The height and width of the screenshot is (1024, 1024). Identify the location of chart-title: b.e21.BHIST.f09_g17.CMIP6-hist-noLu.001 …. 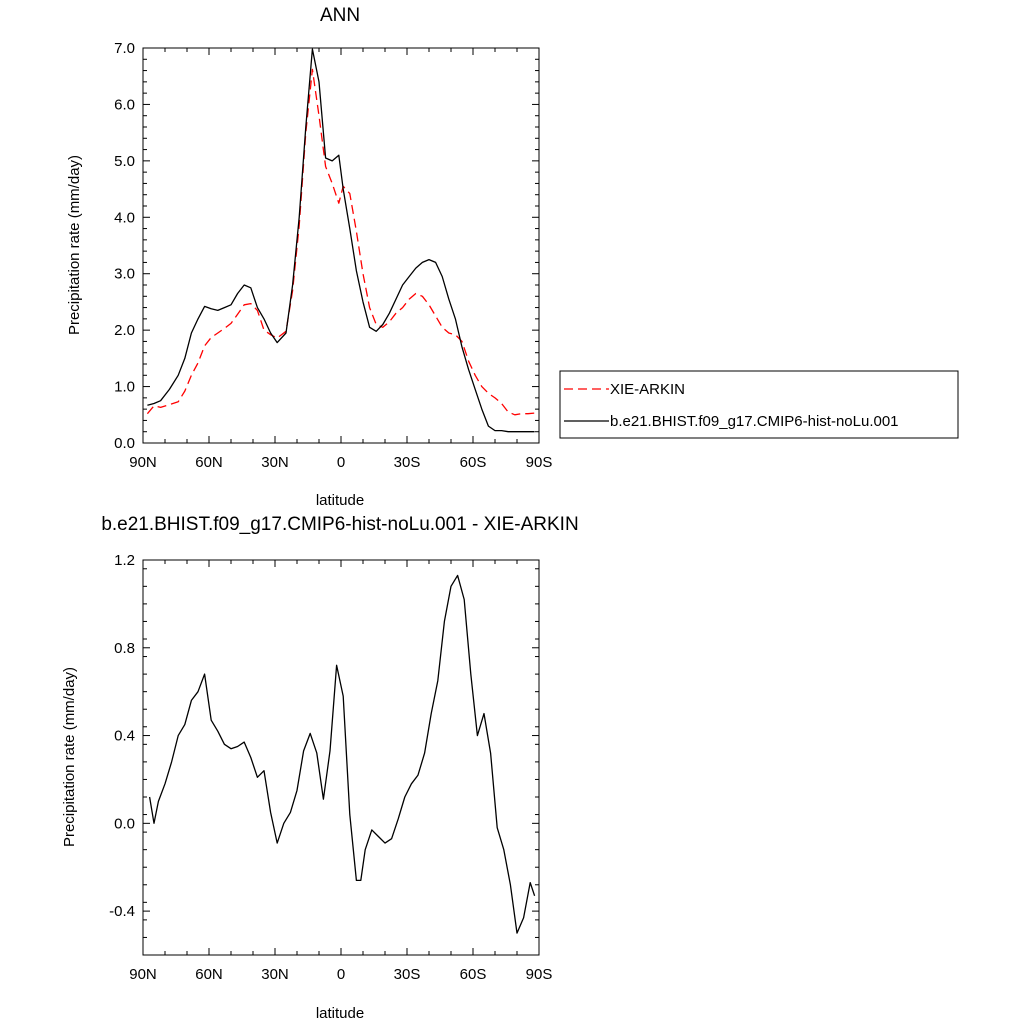
(339, 524).